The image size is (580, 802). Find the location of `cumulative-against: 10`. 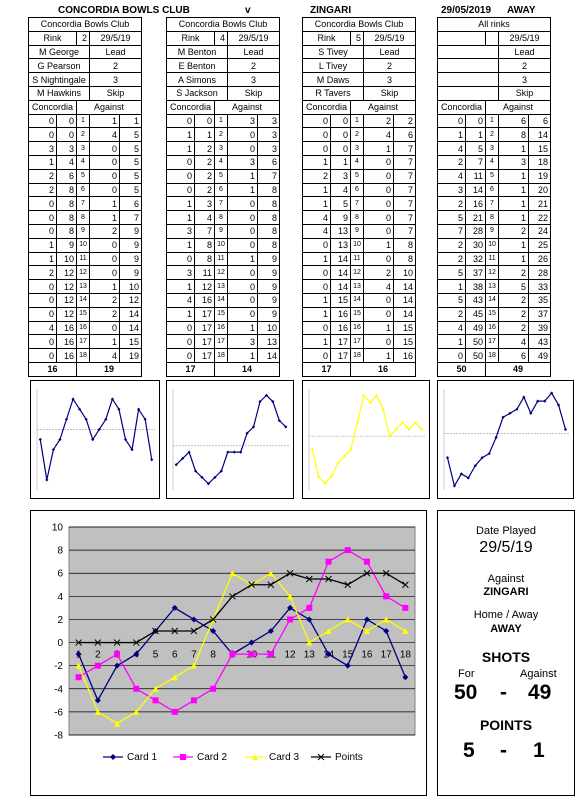

cumulative-against: 10 is located at coordinates (268, 328).